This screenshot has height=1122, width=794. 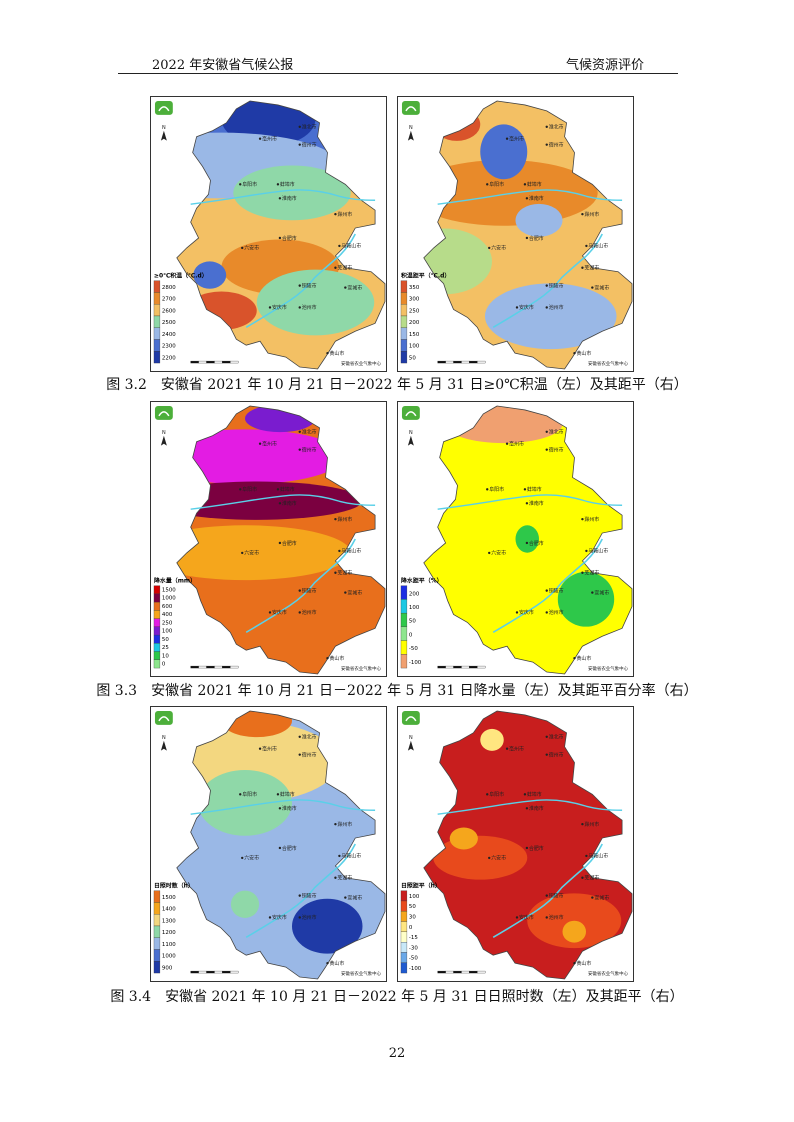 I want to click on city-label: 亳州市, so click(x=269, y=138).